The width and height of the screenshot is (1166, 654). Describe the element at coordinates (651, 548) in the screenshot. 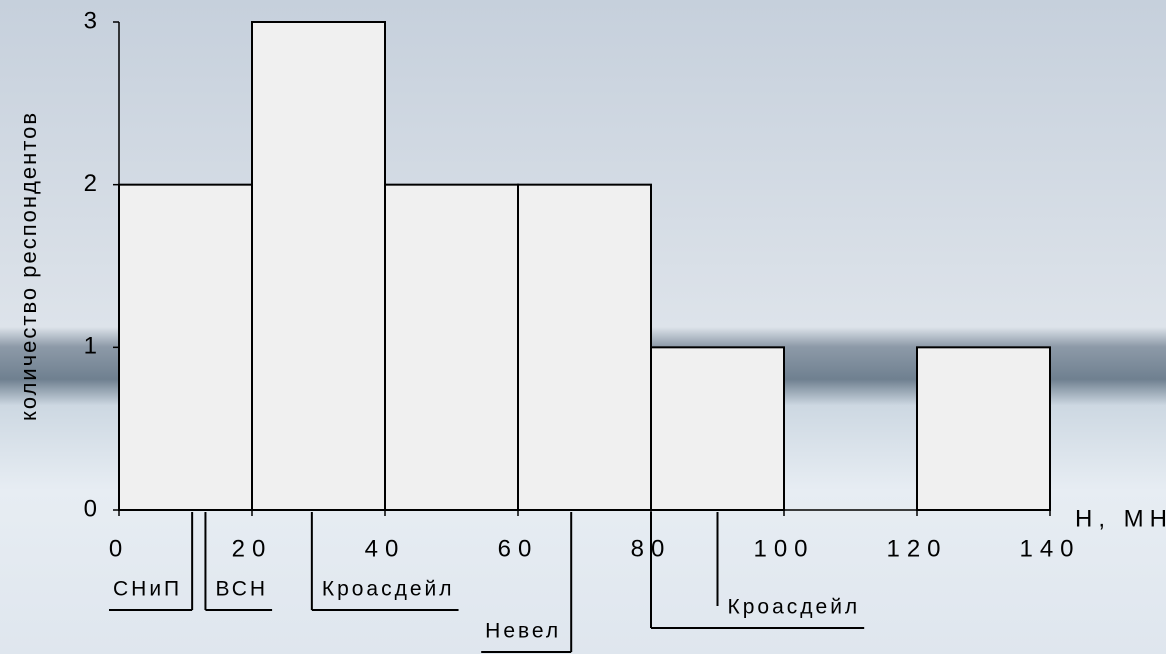

I see `x-tick-label: 80` at that location.